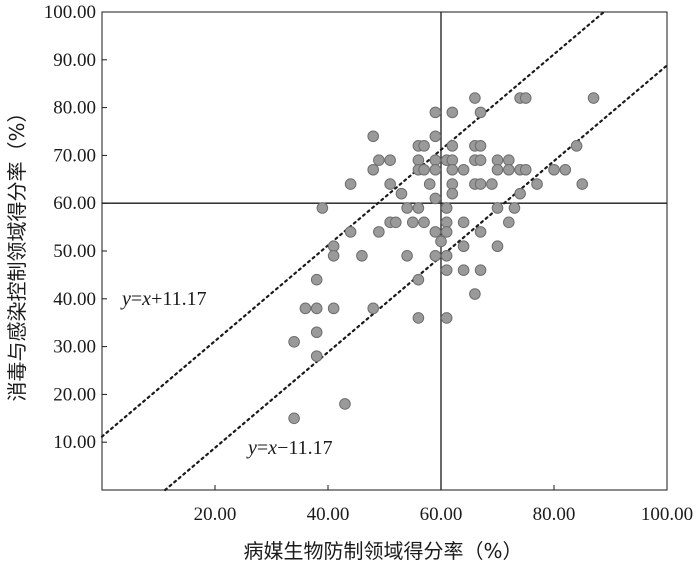 The height and width of the screenshot is (566, 700). What do you see at coordinates (289, 448) in the screenshot?
I see `lower-line-annotation: y=x−11.17` at bounding box center [289, 448].